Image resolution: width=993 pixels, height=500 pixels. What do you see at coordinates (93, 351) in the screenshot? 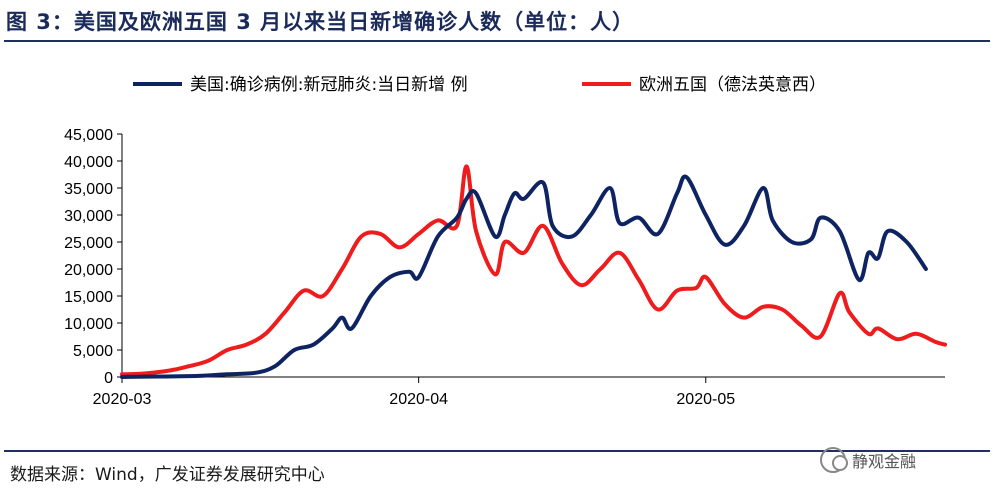
I see `y-tick-label: 5,000` at bounding box center [93, 351].